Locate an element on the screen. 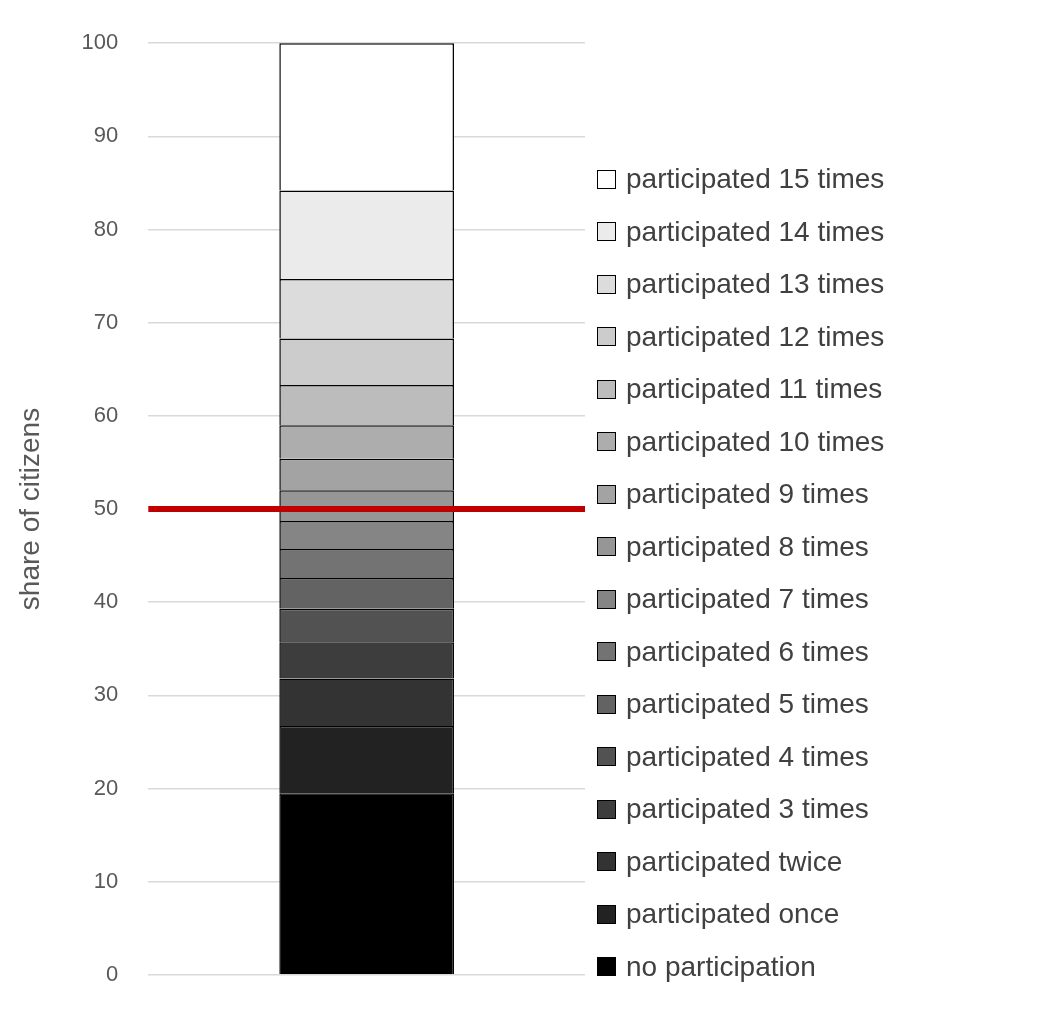 The width and height of the screenshot is (1061, 1018). legend-label: participated once is located at coordinates (733, 914).